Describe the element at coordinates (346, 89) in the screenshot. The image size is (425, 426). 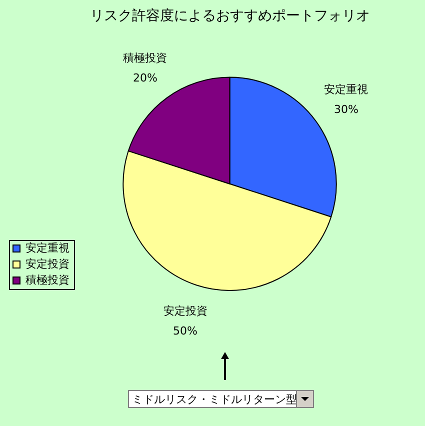
I see `slice-label: 安定重視` at that location.